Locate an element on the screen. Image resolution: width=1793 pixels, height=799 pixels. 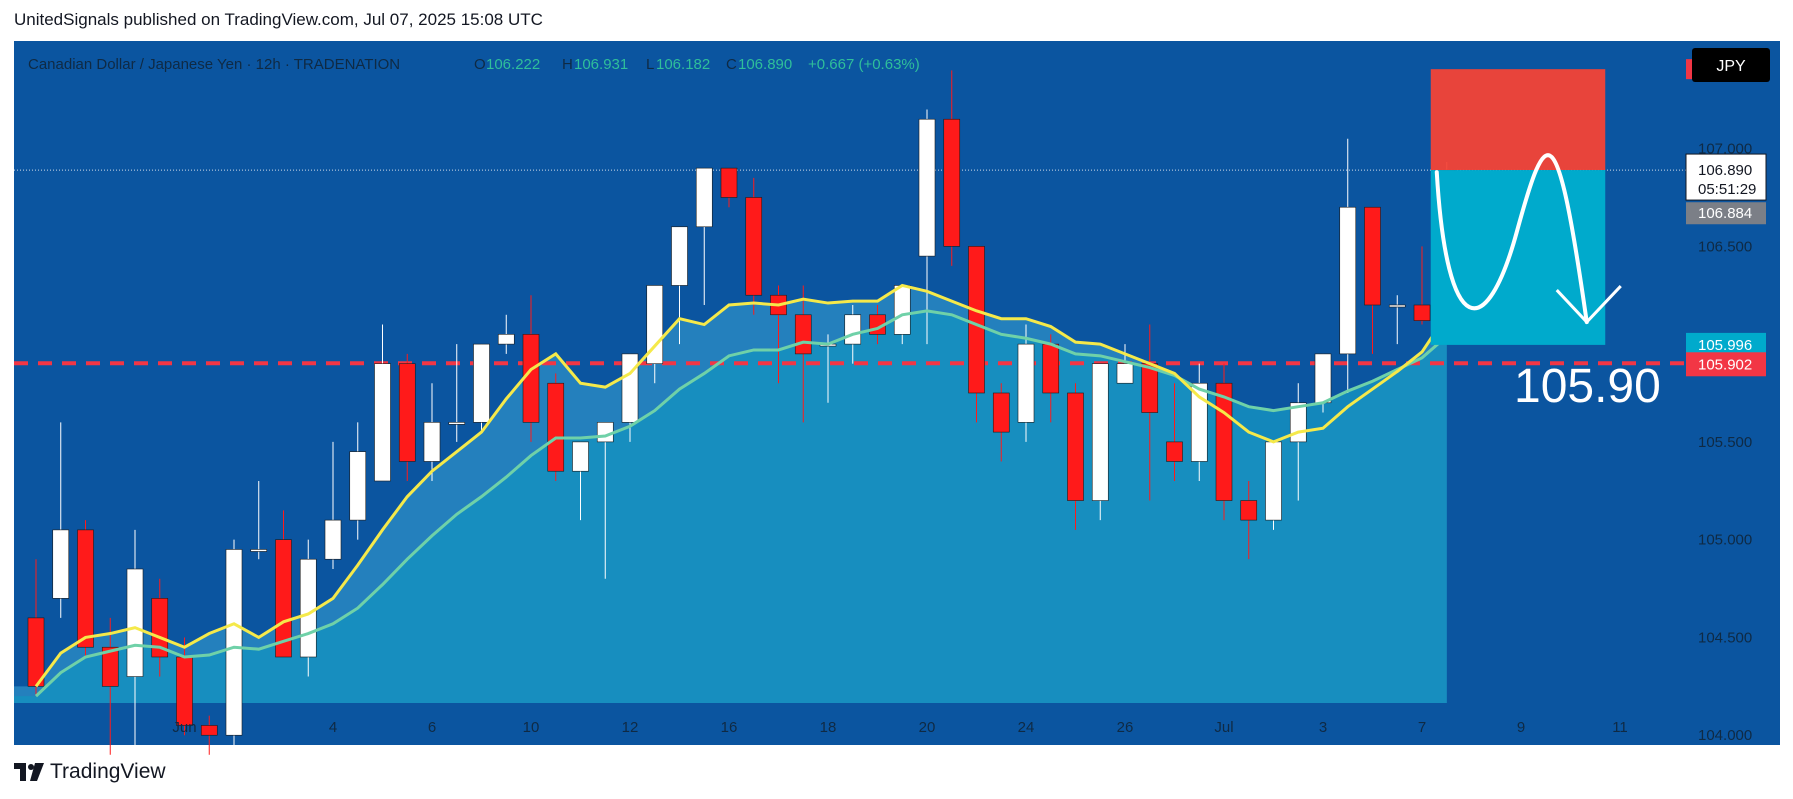
current-price-tag: 106.890 is located at coordinates (1725, 170).